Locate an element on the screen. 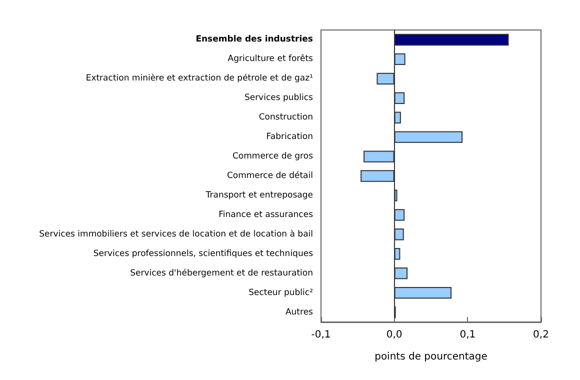 The image size is (580, 380). x-tick-label: 0,2 is located at coordinates (541, 335).